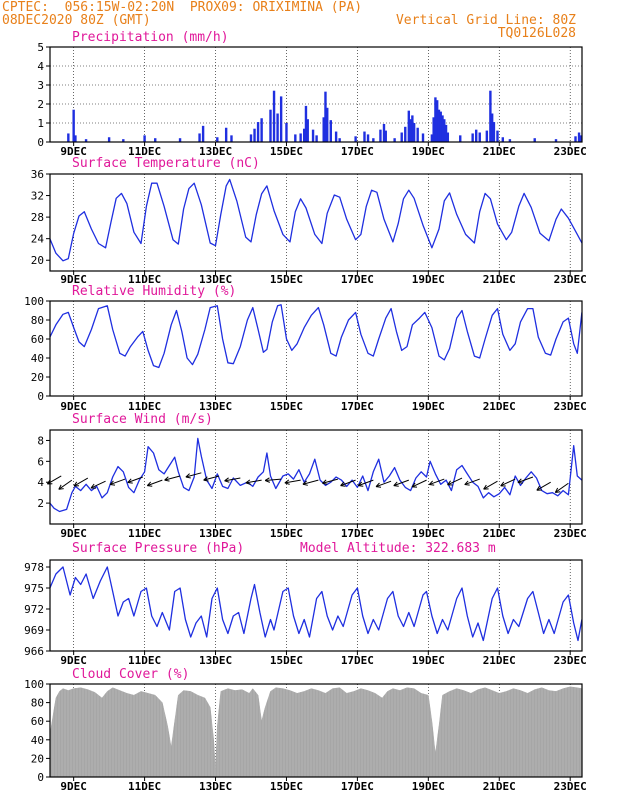 The height and width of the screenshot is (800, 618). What do you see at coordinates (76, 20) in the screenshot?
I see `header-date: 08DEC2020 80Z (GMT)` at bounding box center [76, 20].